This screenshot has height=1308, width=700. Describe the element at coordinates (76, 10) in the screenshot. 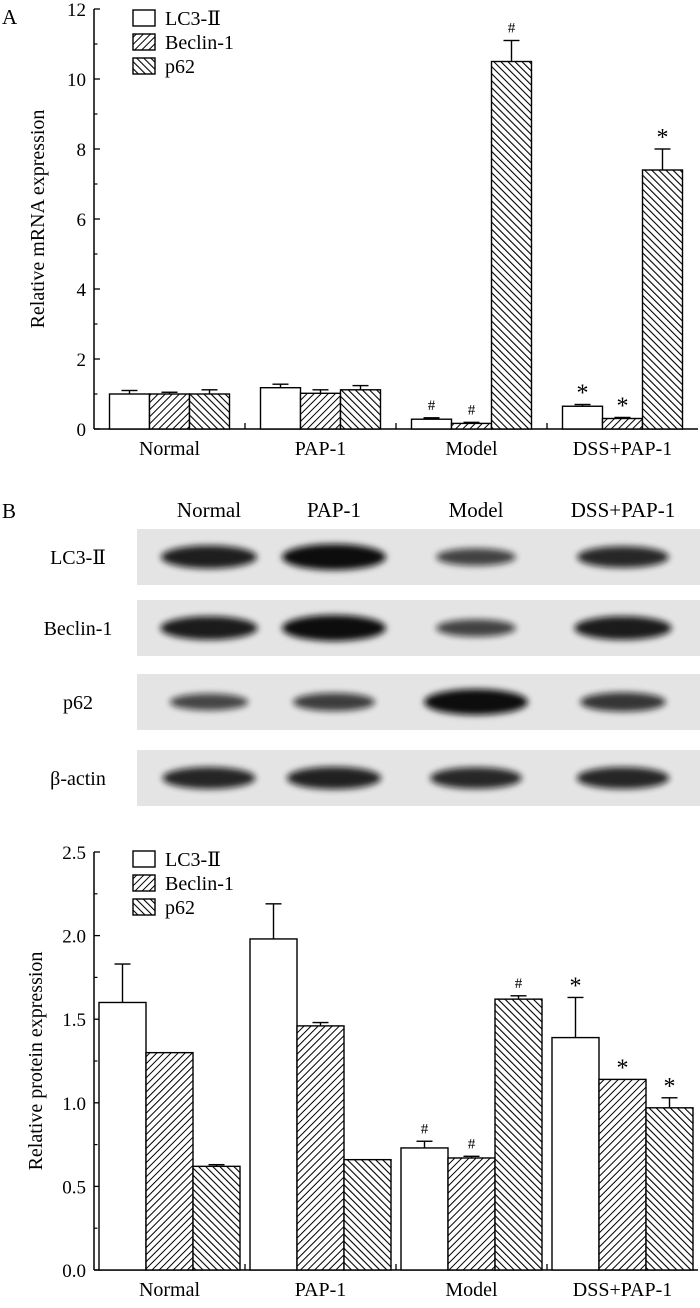

I see `y-tick-label: 12` at that location.